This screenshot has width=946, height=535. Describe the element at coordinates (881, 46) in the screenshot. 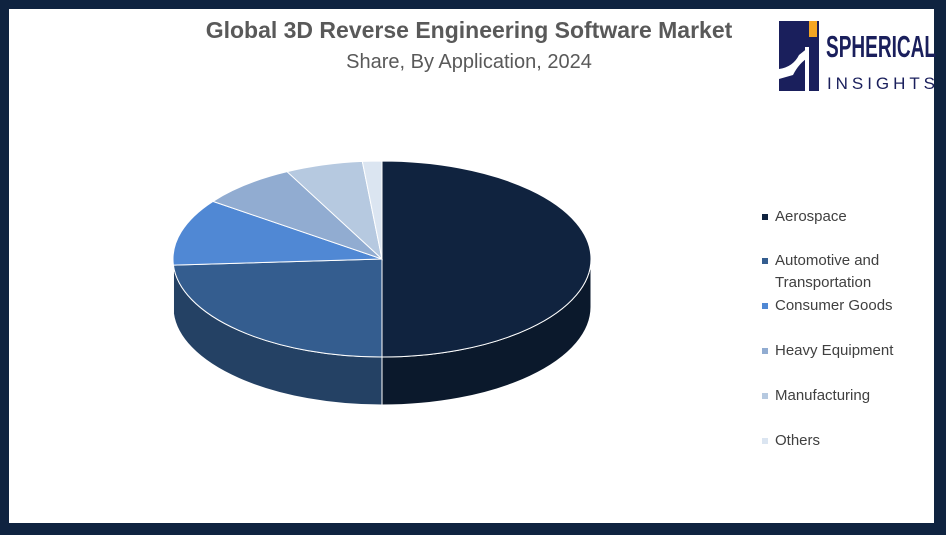

I see `svg-text: SPHERICAL` at that location.